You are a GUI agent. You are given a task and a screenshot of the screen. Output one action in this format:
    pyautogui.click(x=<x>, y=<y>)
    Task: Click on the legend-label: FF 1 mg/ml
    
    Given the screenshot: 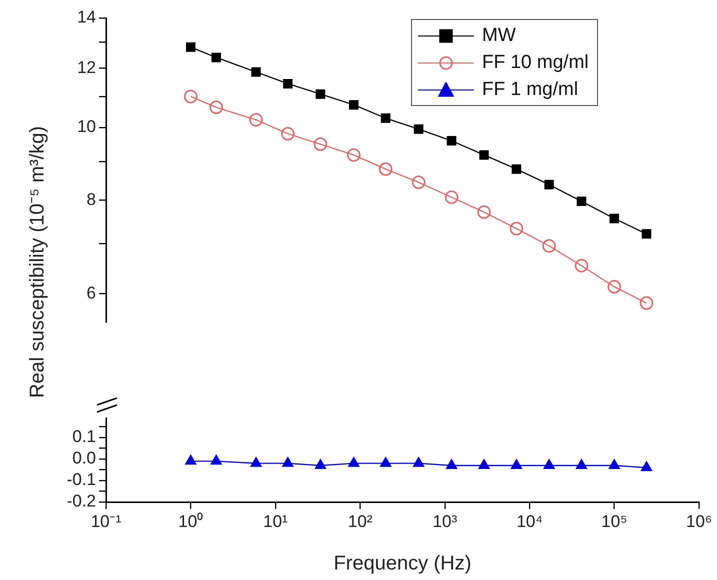 What is the action you would take?
    pyautogui.click(x=530, y=89)
    